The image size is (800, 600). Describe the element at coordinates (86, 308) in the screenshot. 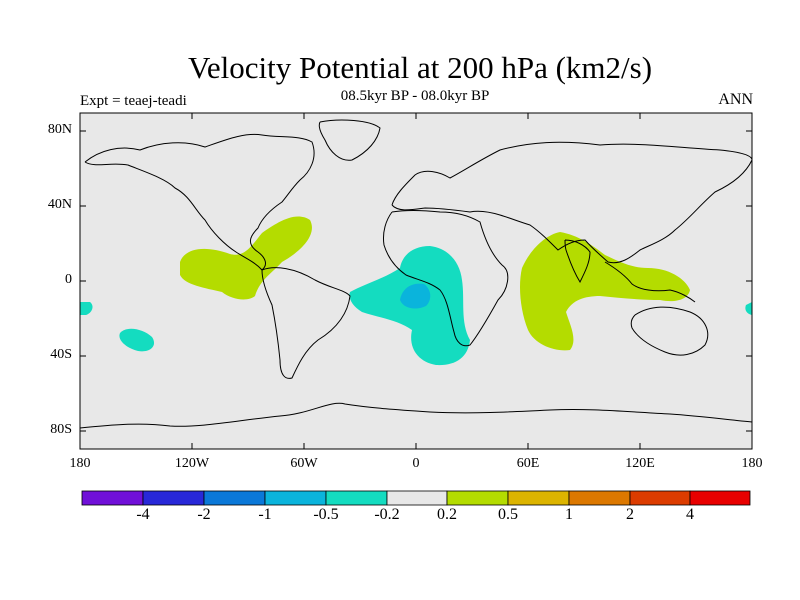

I see `negative-anomaly-edge-west` at that location.